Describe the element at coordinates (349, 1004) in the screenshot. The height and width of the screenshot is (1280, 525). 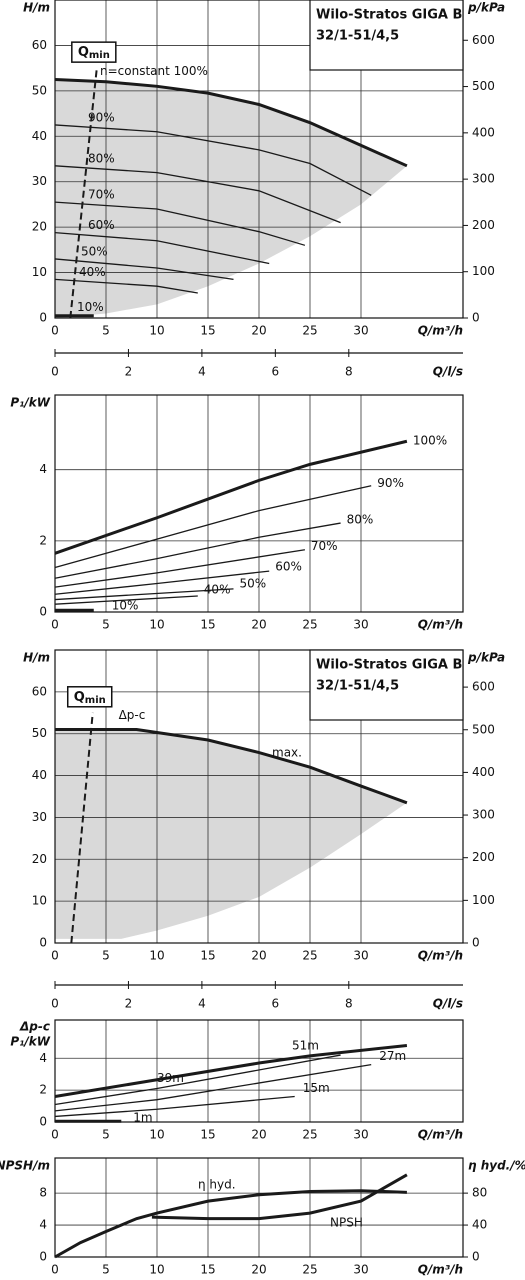
I see `x2-tick-label: 8` at that location.